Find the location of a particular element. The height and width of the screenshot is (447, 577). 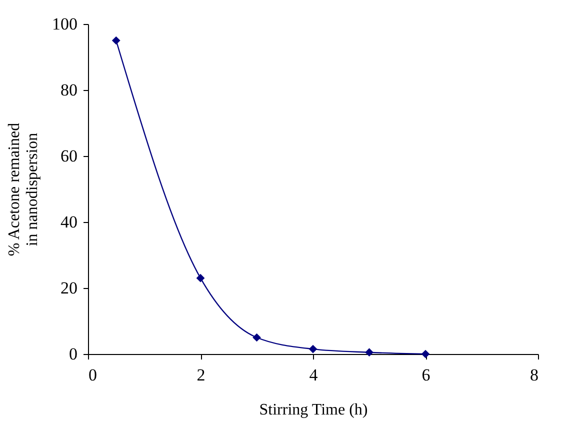

x-tick-label: 2 is located at coordinates (201, 375).